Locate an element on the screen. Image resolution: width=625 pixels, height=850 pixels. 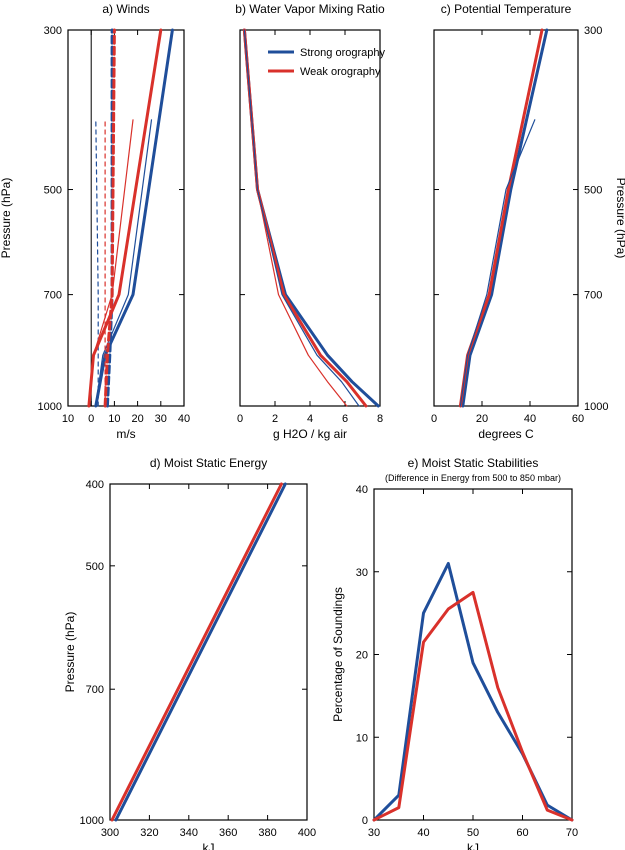
series-line-b-weak-thin is located at coordinates (295, 218).